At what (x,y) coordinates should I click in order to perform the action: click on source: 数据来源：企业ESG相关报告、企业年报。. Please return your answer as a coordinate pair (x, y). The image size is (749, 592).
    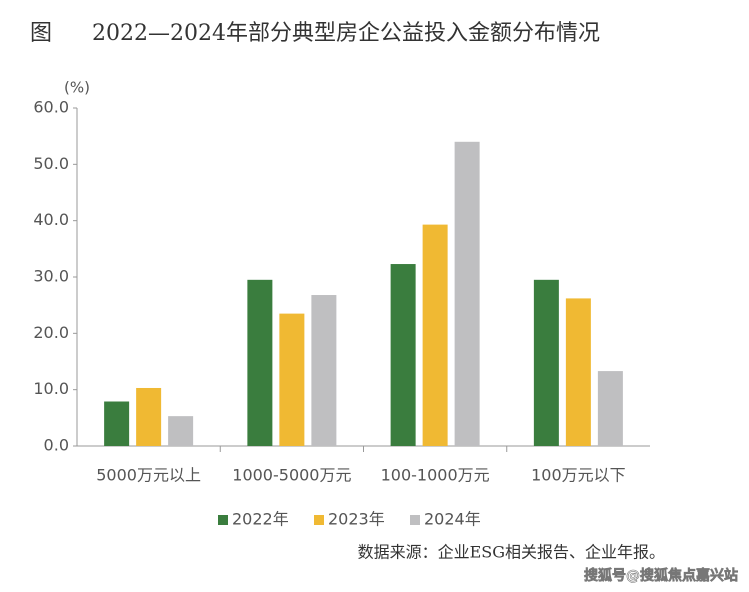
    Looking at the image, I should click on (511, 552).